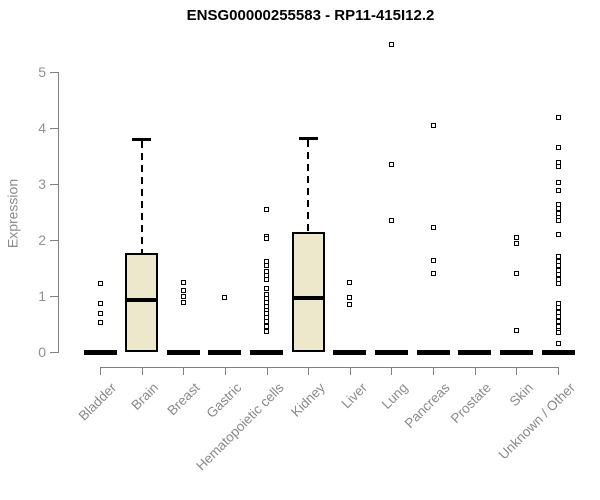 The height and width of the screenshot is (500, 600). Describe the element at coordinates (42, 352) in the screenshot. I see `y-tick-label: 0` at that location.